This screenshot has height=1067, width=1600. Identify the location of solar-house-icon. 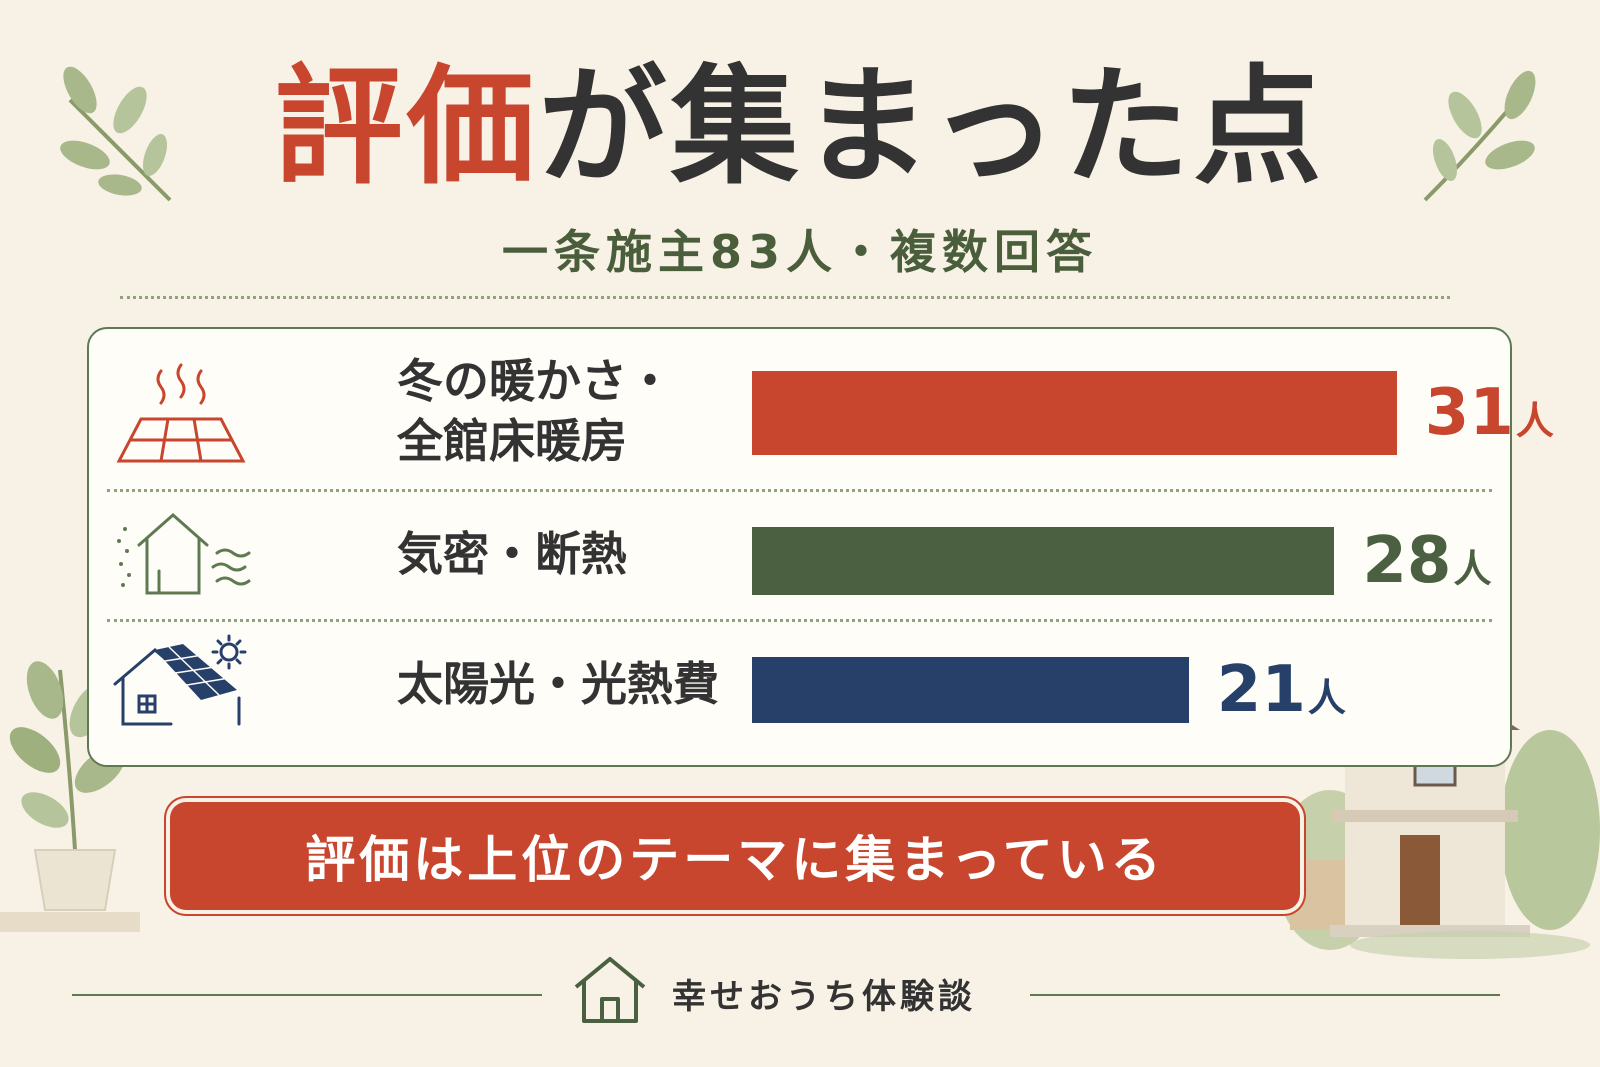
(180, 680).